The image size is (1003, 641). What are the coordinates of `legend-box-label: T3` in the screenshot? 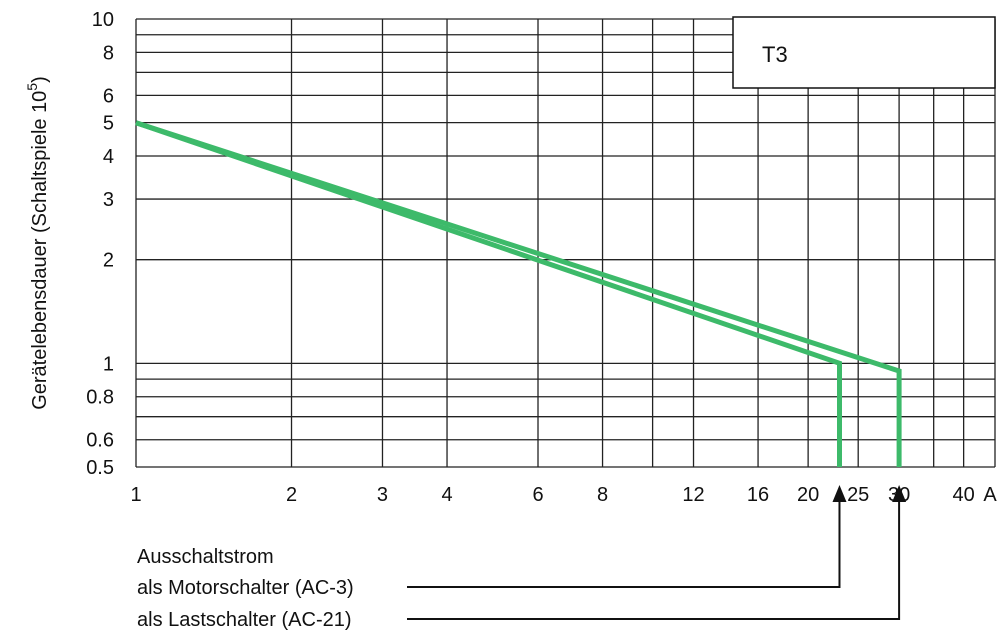 It's located at (775, 54).